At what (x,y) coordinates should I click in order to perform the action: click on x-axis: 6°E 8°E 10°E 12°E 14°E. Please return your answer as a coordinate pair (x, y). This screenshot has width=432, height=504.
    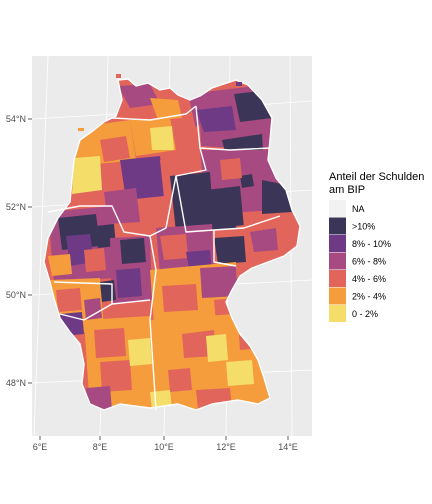
    Looking at the image, I should click on (165, 444).